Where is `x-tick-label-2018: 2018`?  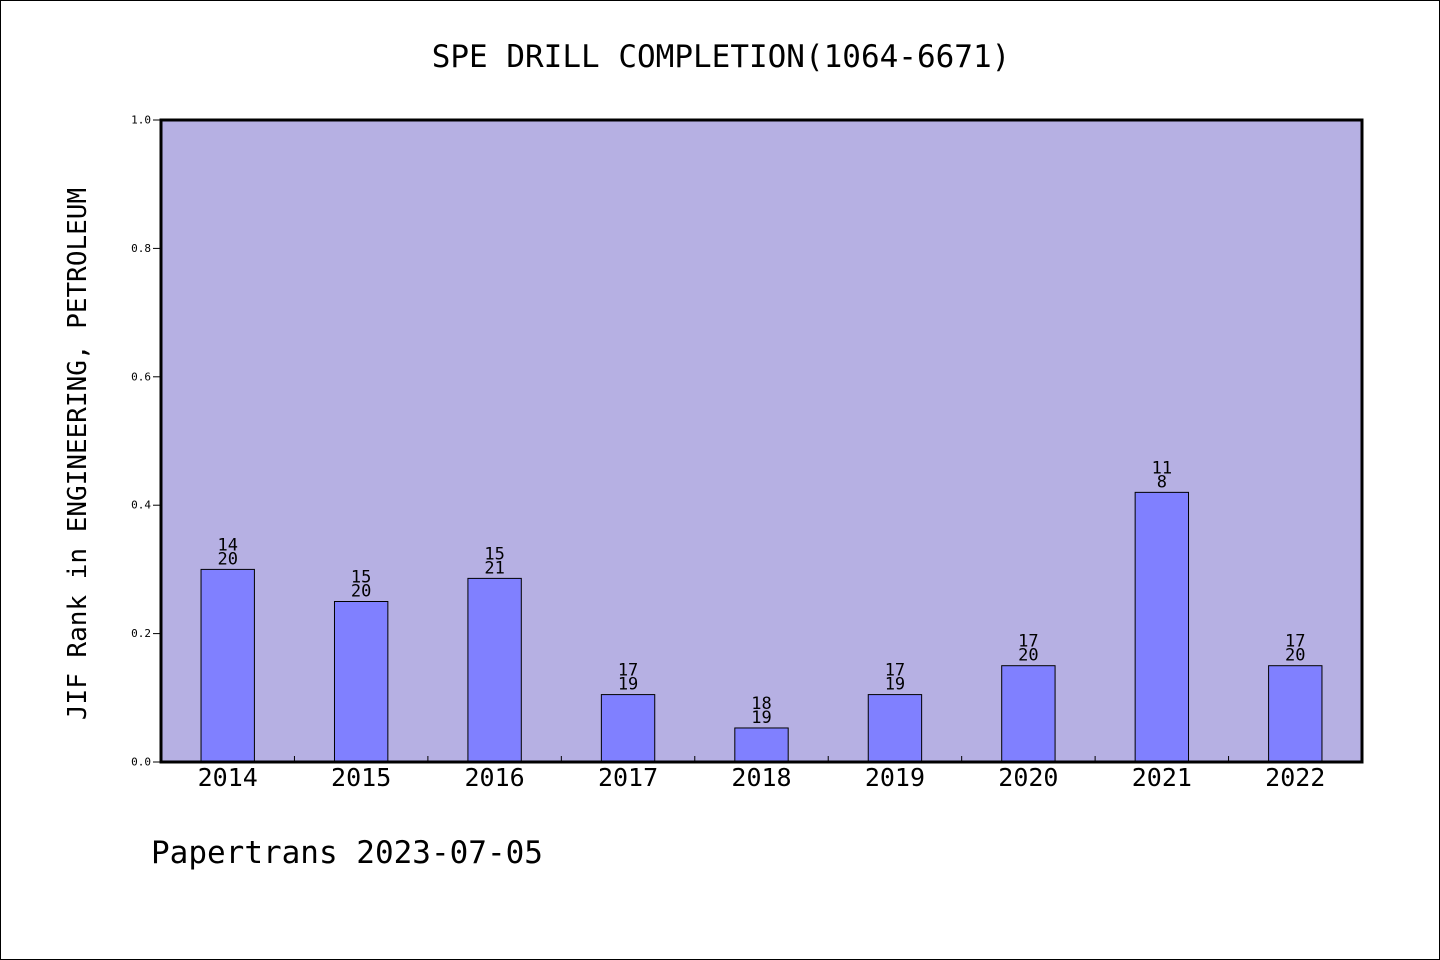
x-tick-label-2018: 2018 is located at coordinates (761, 777).